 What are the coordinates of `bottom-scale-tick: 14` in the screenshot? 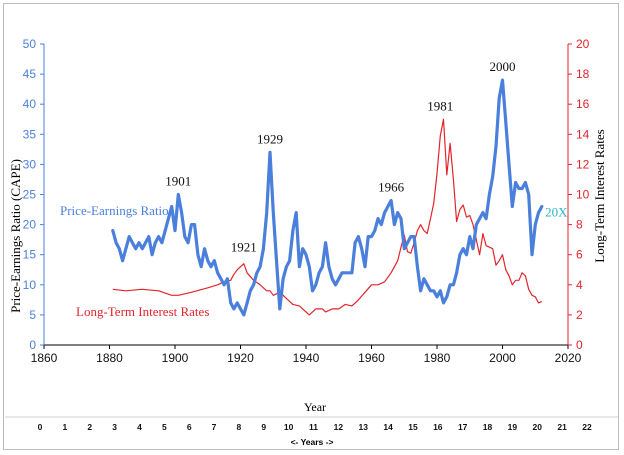 It's located at (388, 427).